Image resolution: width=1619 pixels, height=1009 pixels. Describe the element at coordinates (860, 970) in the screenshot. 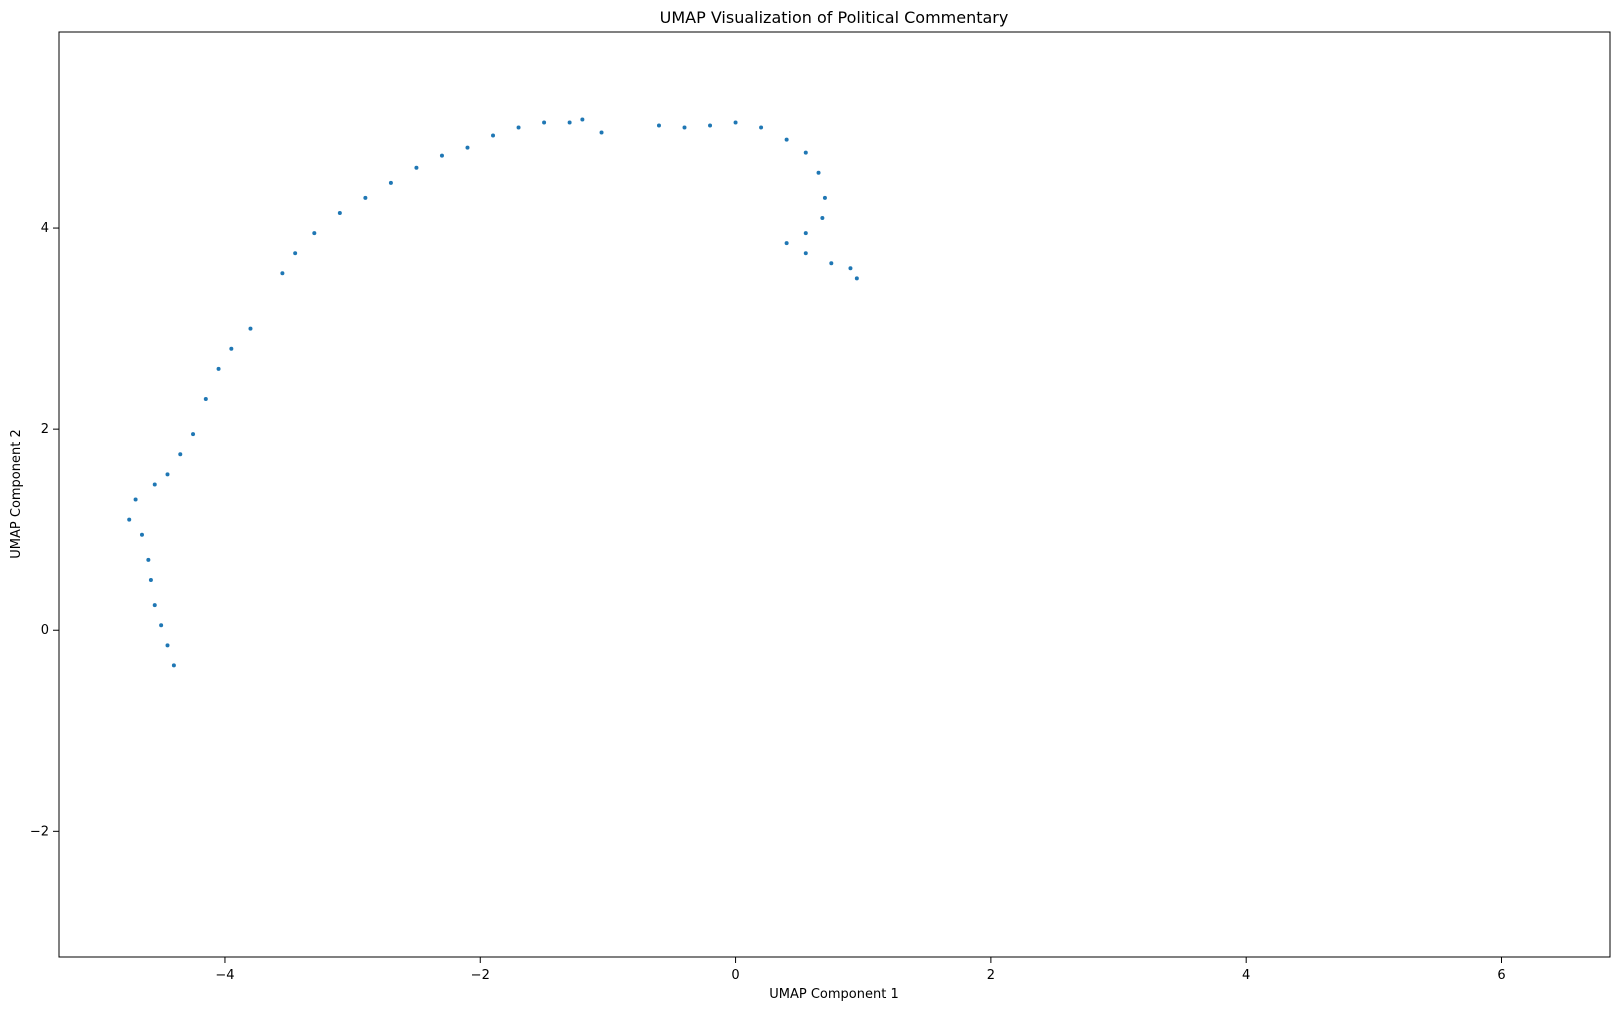

I see `x-axis-ticks: −4 −2 0 2 4 6` at that location.